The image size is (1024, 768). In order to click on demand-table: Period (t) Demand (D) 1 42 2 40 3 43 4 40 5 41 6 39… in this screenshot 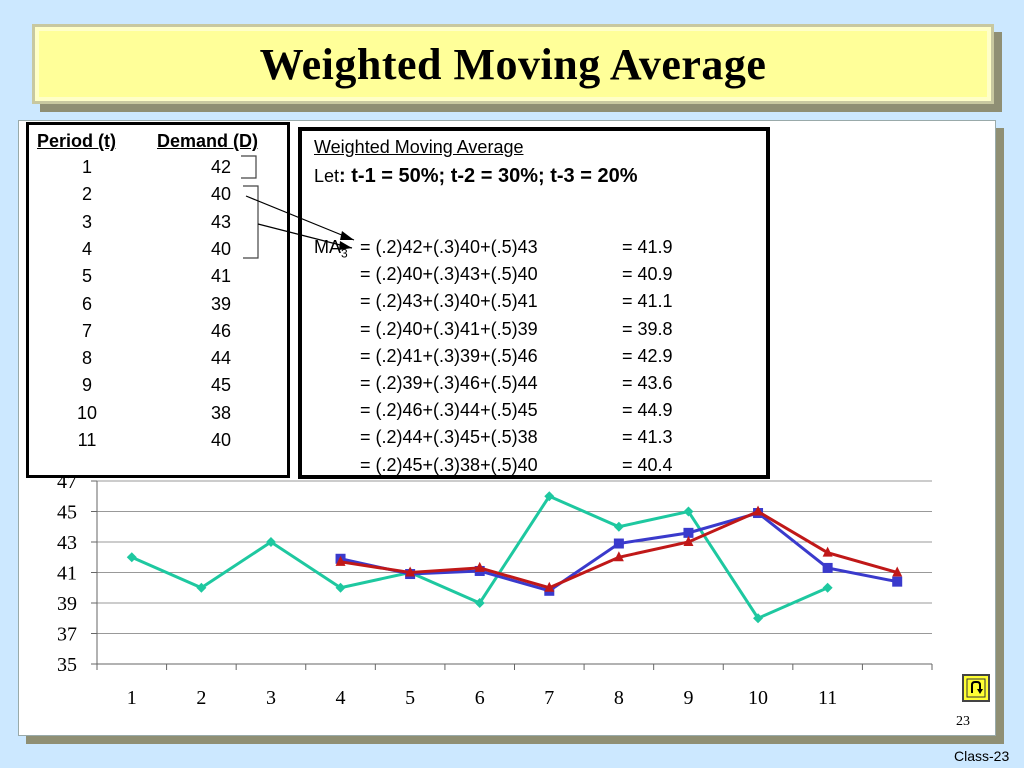, I will do `click(158, 300)`.